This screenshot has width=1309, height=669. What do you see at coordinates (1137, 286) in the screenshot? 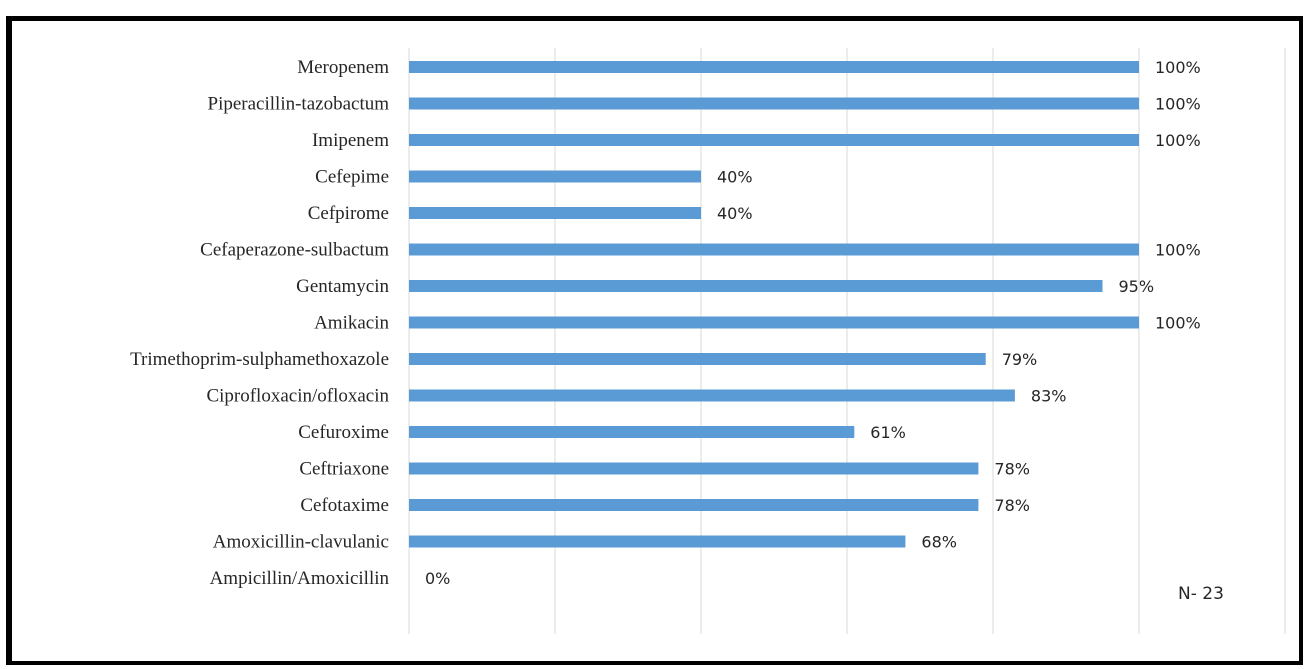
I see `data-label-6: 95%` at bounding box center [1137, 286].